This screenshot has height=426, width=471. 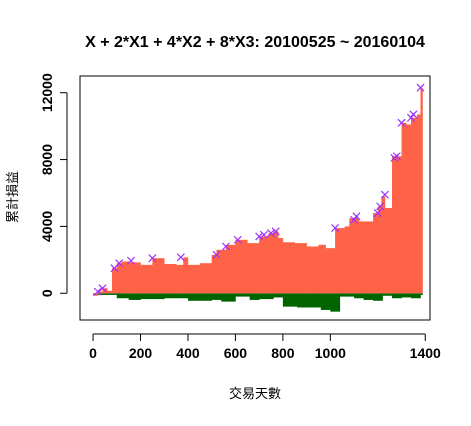 What do you see at coordinates (330, 353) in the screenshot?
I see `x-tick-label: 1000` at bounding box center [330, 353].